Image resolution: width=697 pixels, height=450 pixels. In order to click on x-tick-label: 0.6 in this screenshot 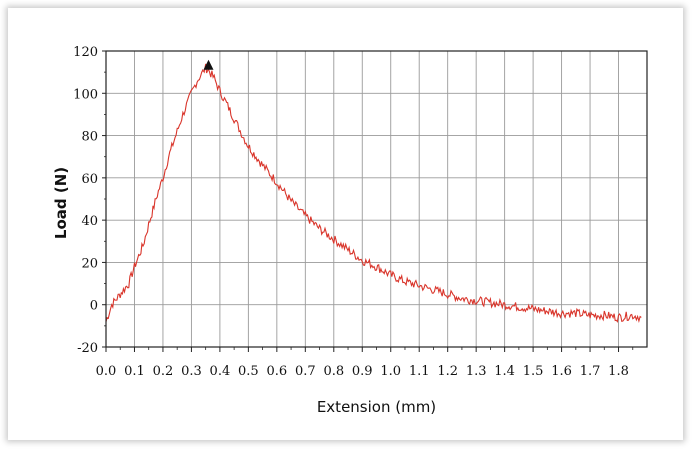, I will do `click(276, 371)`.